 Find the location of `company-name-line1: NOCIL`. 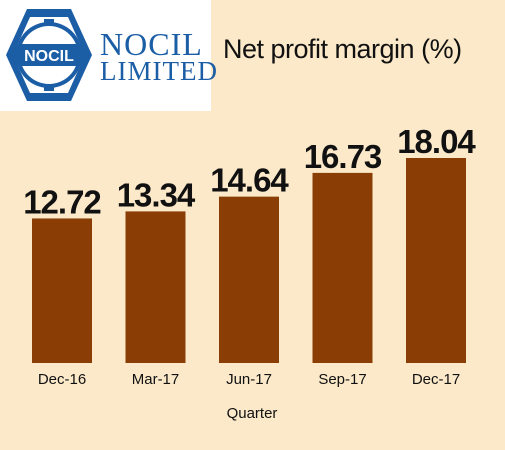

company-name-line1: NOCIL is located at coordinates (151, 44).